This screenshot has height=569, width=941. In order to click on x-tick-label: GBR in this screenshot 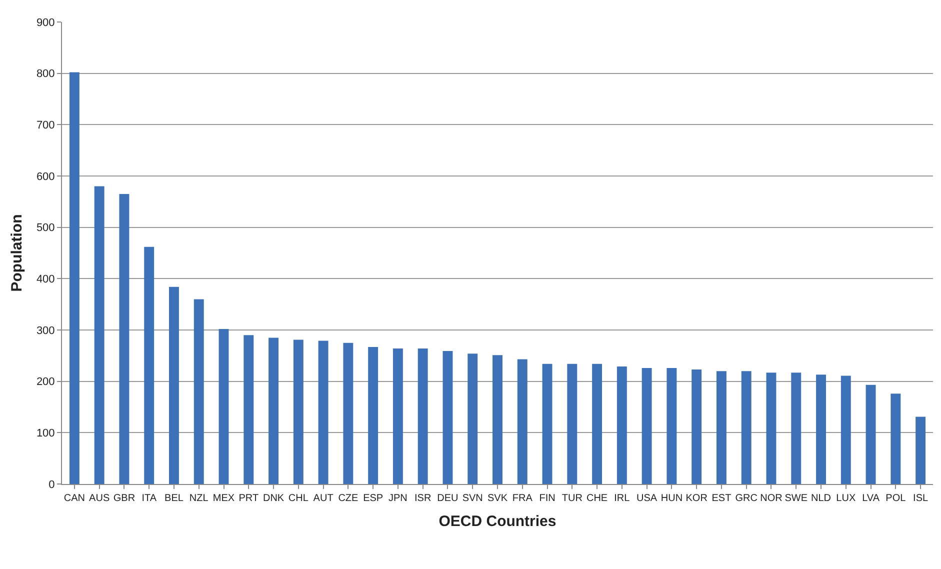, I will do `click(124, 498)`.